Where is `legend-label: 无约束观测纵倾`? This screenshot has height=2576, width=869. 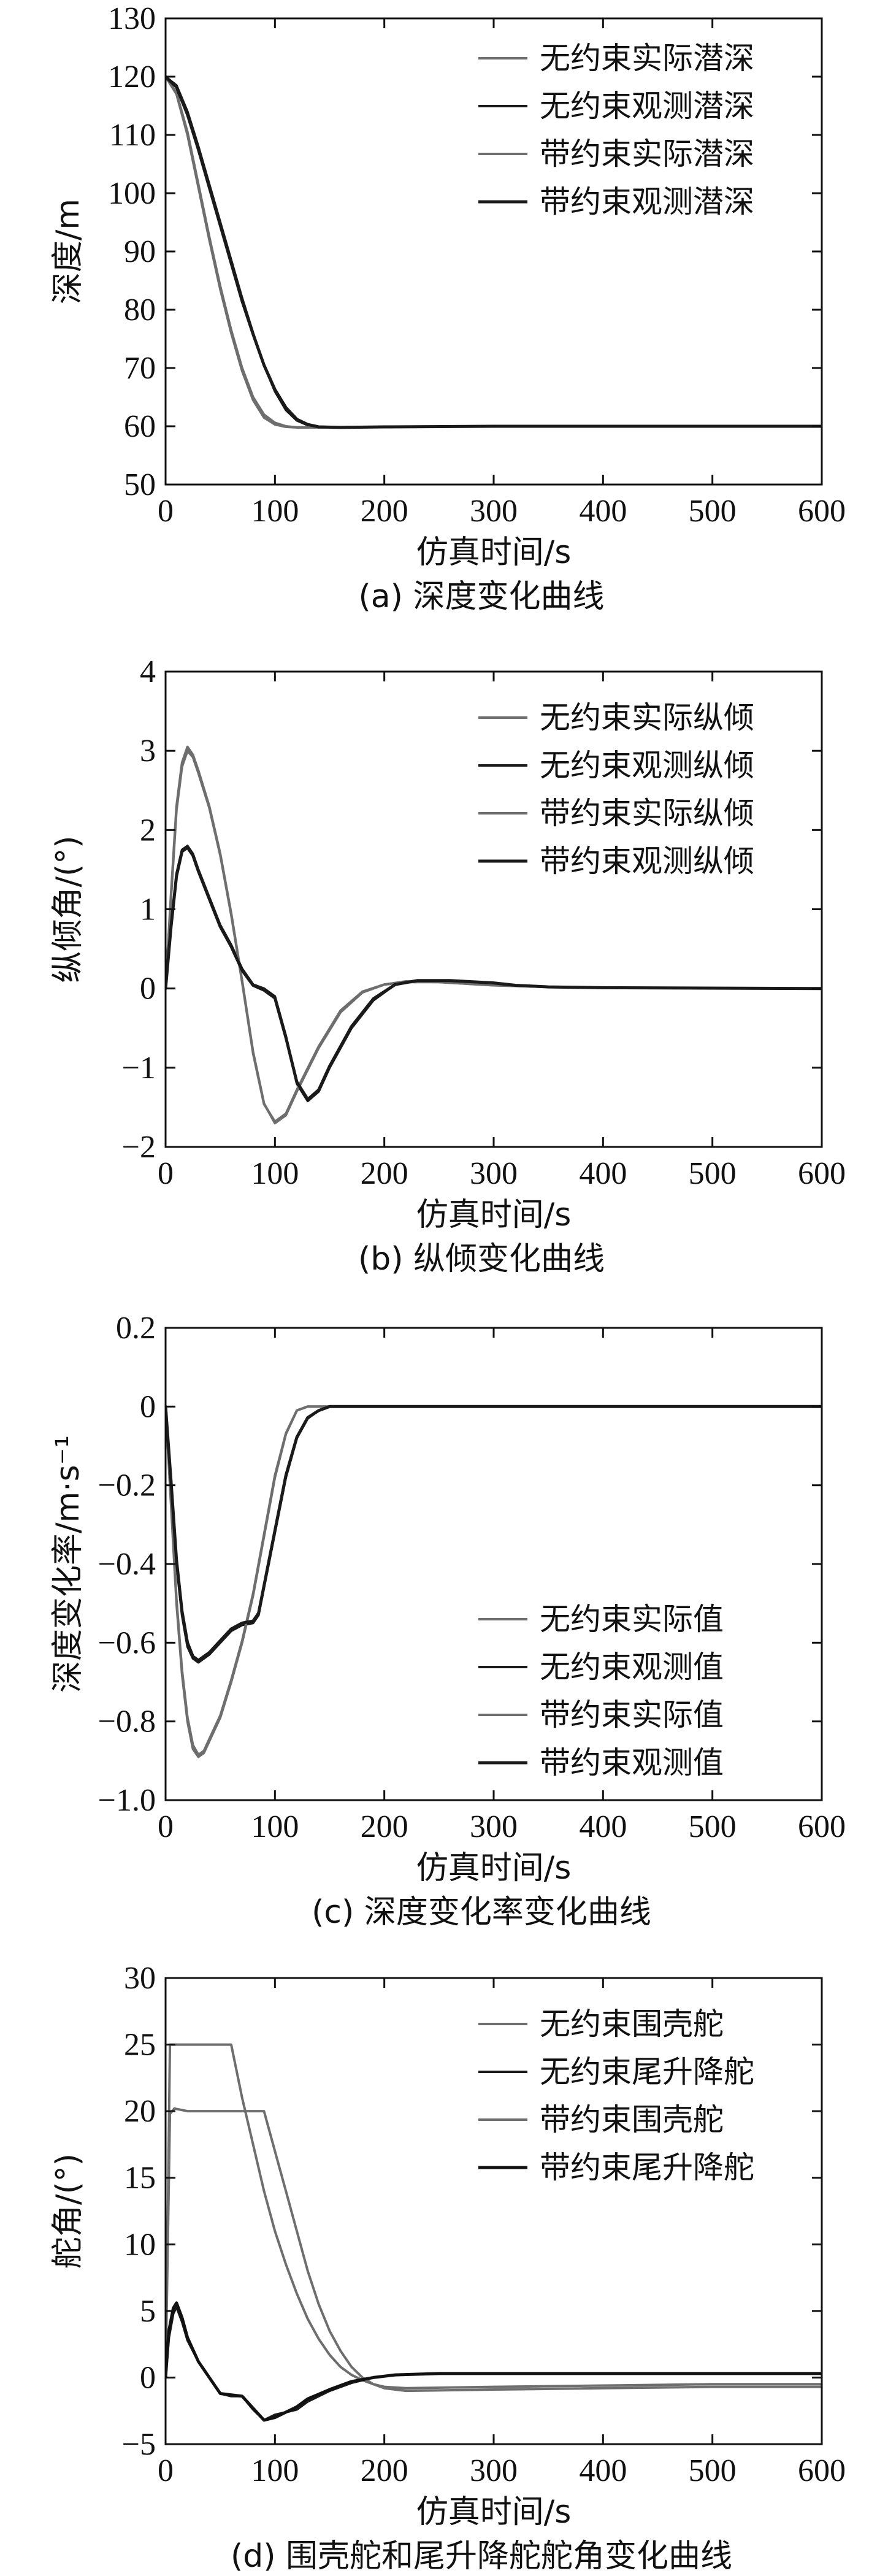 legend-label: 无约束观测纵倾 is located at coordinates (647, 765).